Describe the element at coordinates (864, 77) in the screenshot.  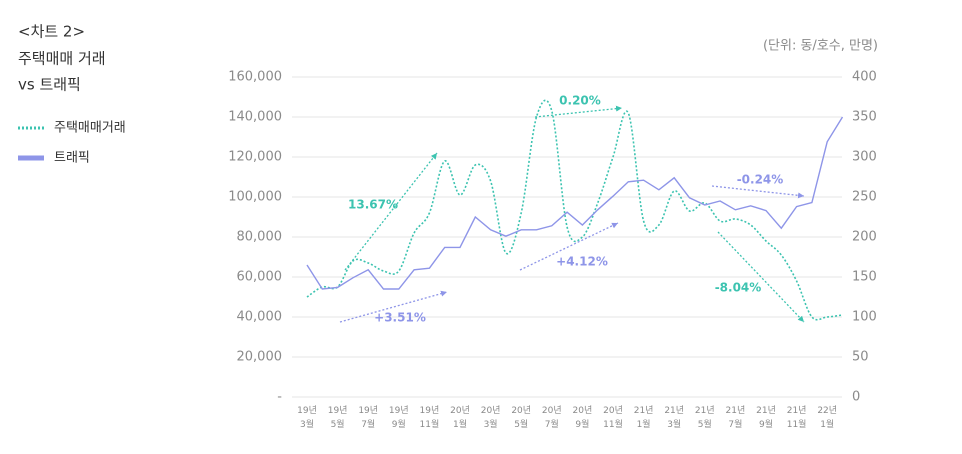
I see `y2-tick-label: 400` at that location.